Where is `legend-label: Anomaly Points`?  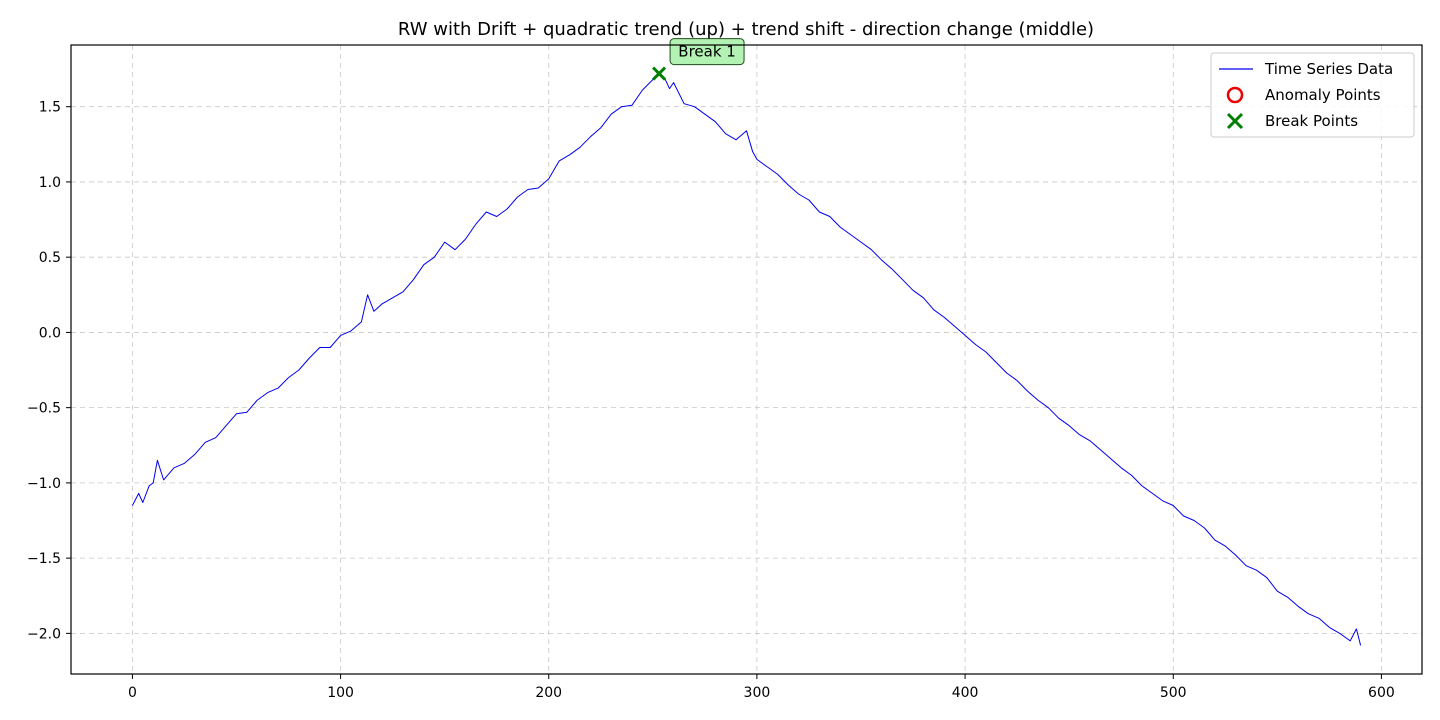
legend-label: Anomaly Points is located at coordinates (1323, 95).